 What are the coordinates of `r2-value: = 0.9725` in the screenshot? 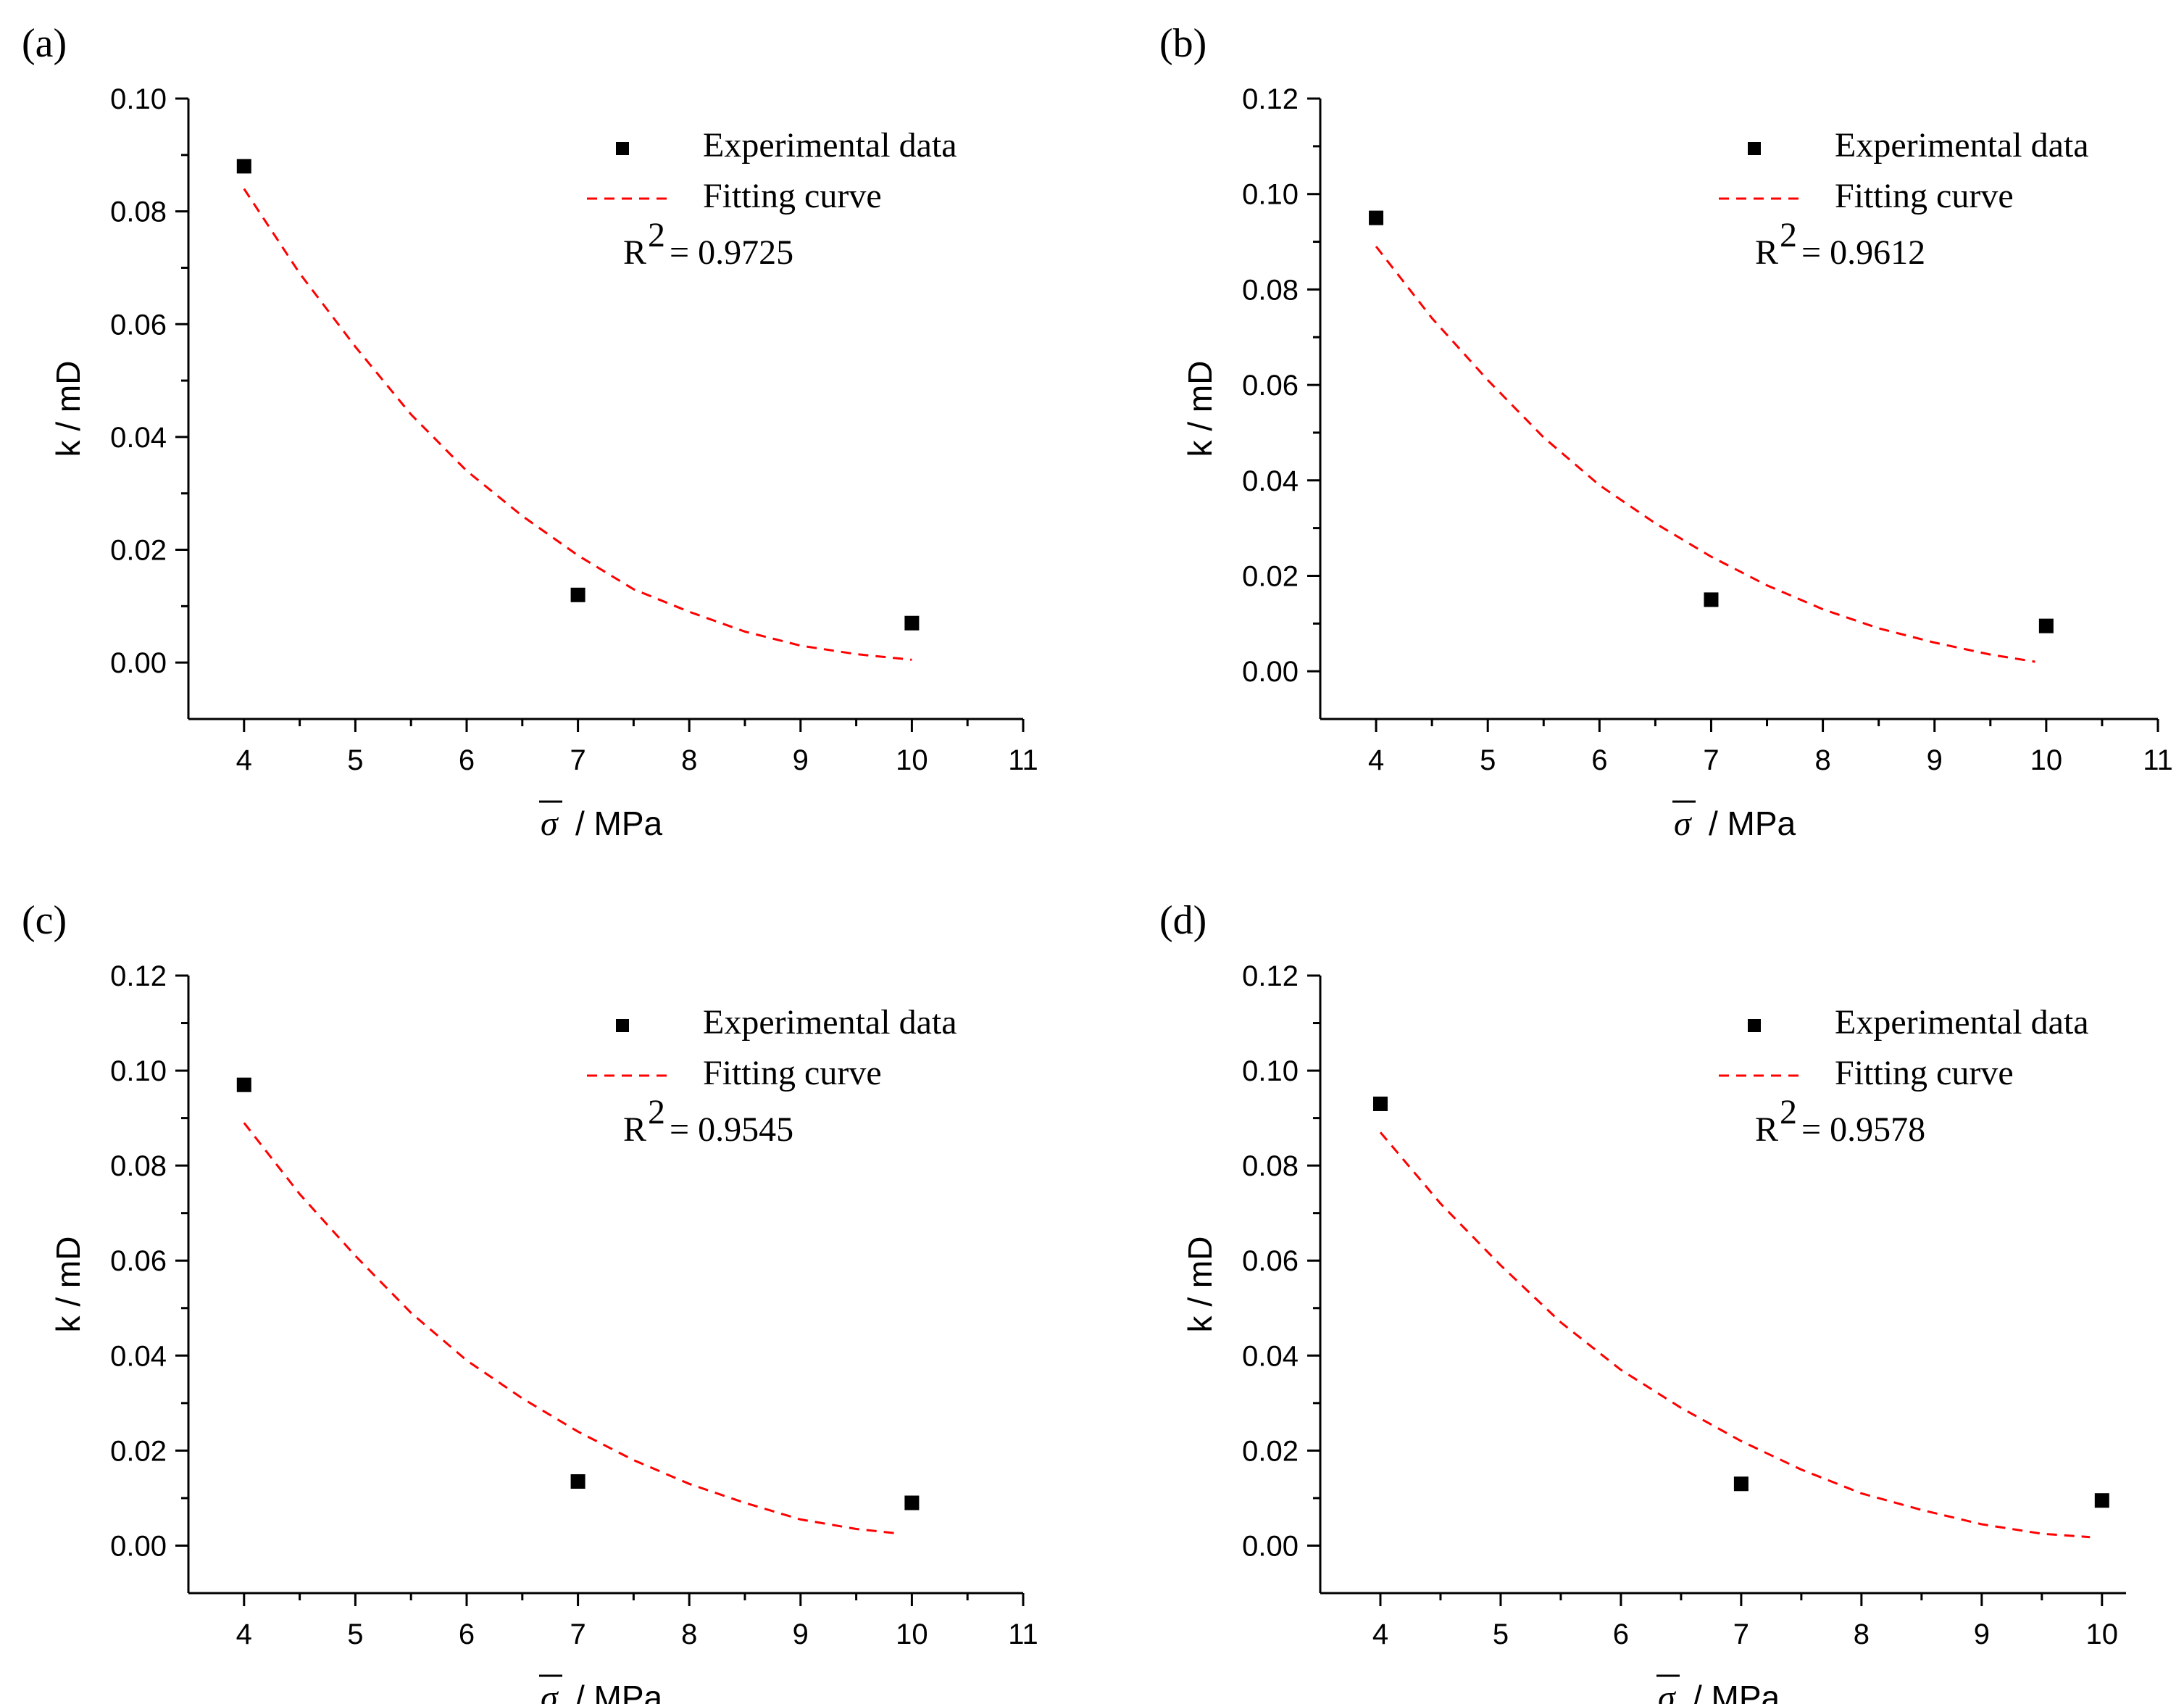 It's located at (731, 252).